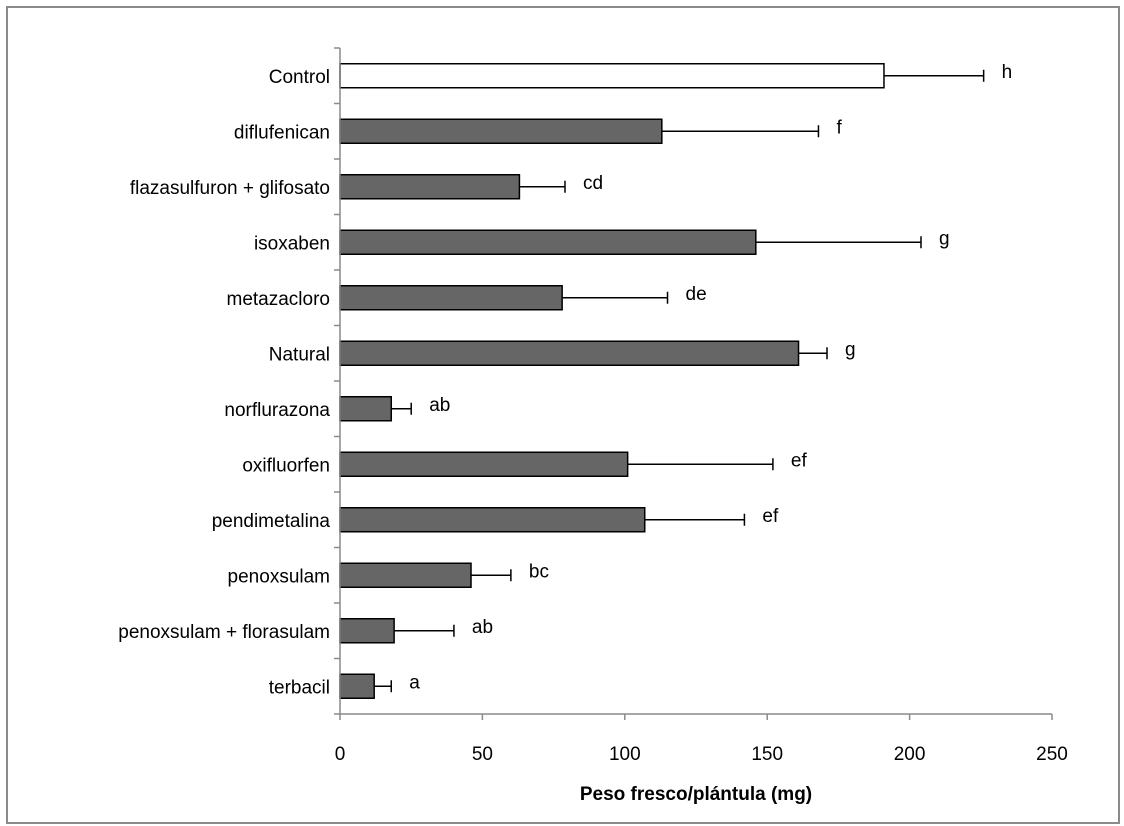  I want to click on significance-label: cd, so click(593, 183).